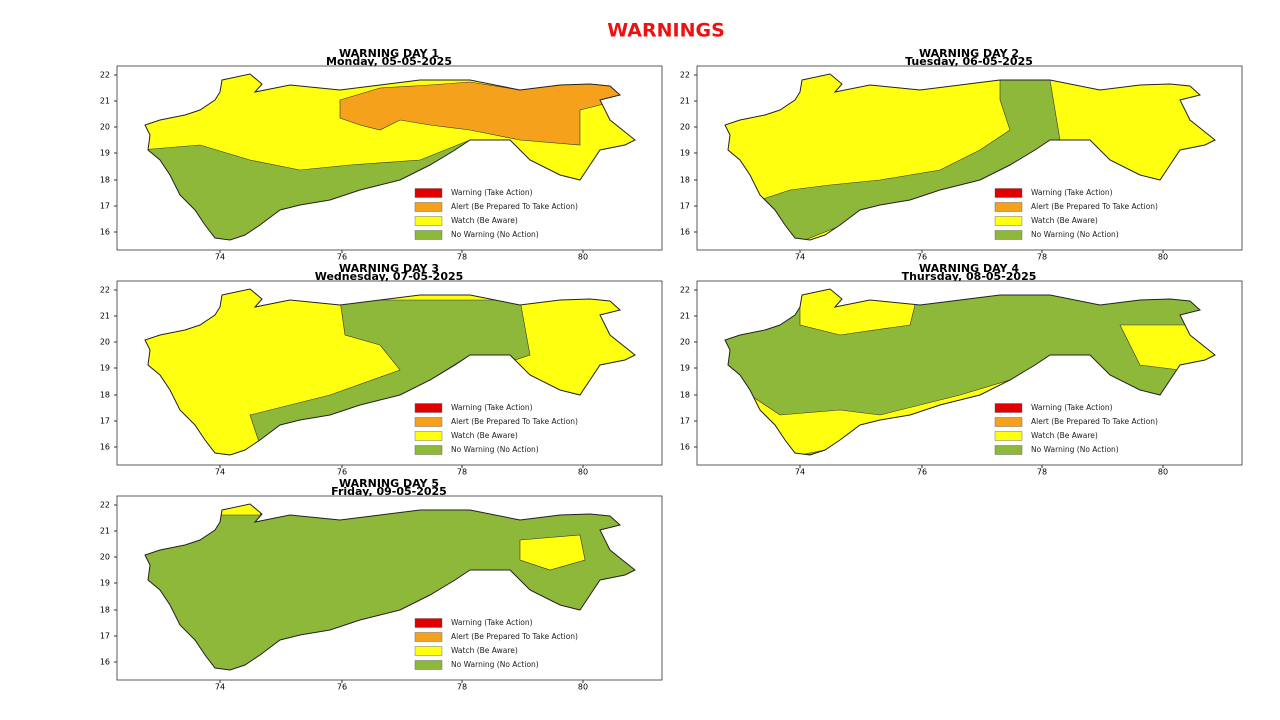  I want to click on state-map, so click(390, 157).